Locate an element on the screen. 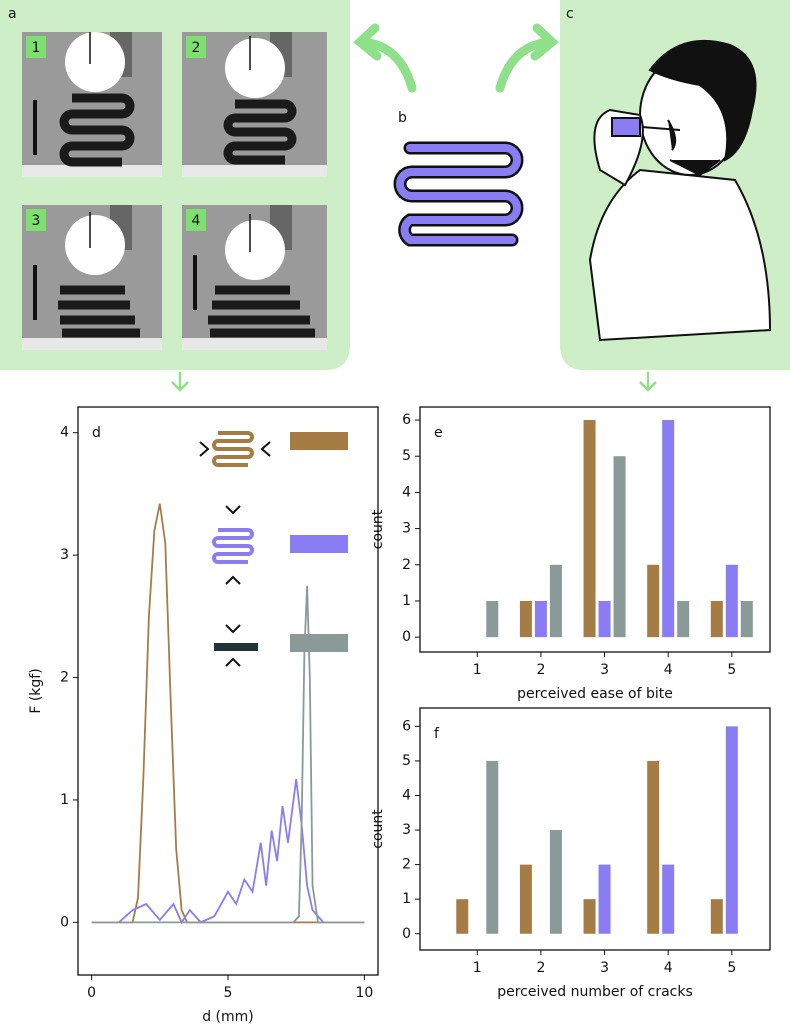  x-tick-label: 0 is located at coordinates (91, 993).